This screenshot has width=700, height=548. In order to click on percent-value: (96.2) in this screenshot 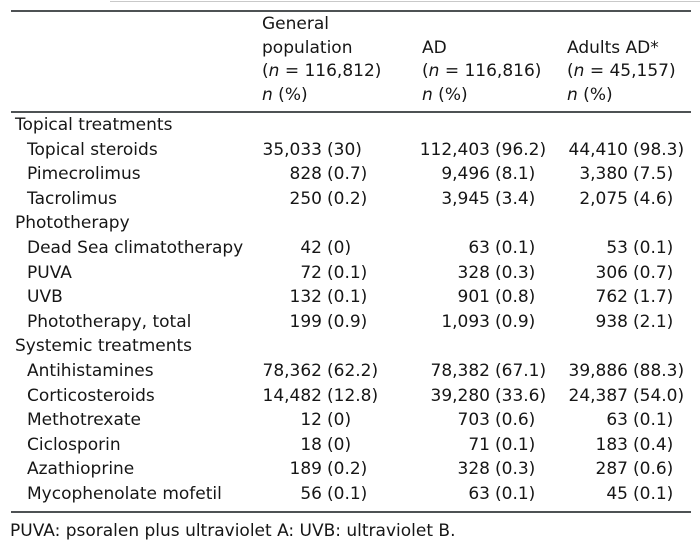, I will do `click(521, 149)`.